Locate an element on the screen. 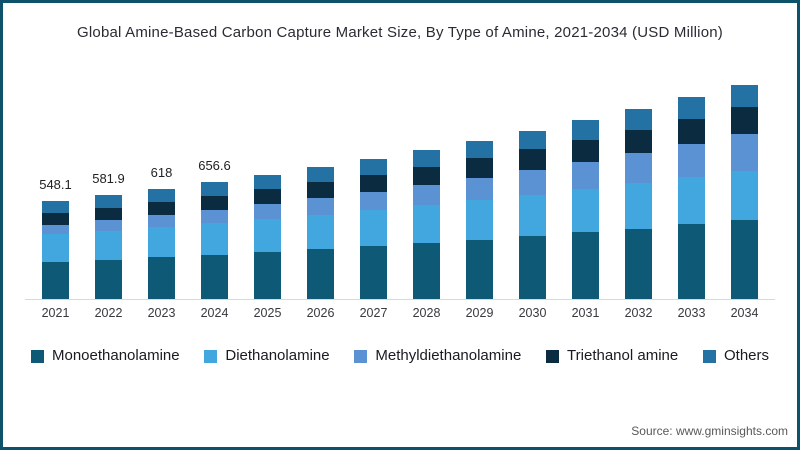 The image size is (800, 450). stacked-bar-2027 is located at coordinates (373, 228).